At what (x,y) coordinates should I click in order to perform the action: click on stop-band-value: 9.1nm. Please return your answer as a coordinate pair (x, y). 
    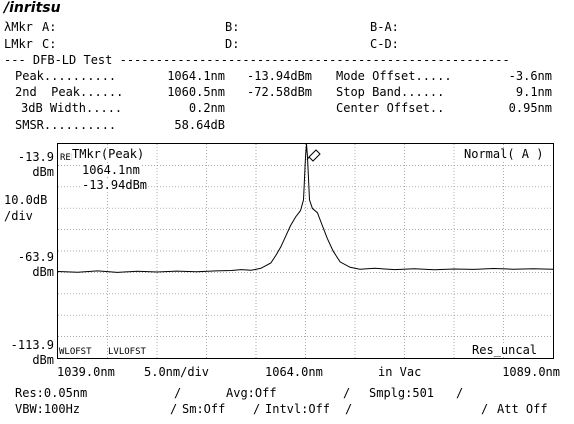
    Looking at the image, I should click on (533, 92).